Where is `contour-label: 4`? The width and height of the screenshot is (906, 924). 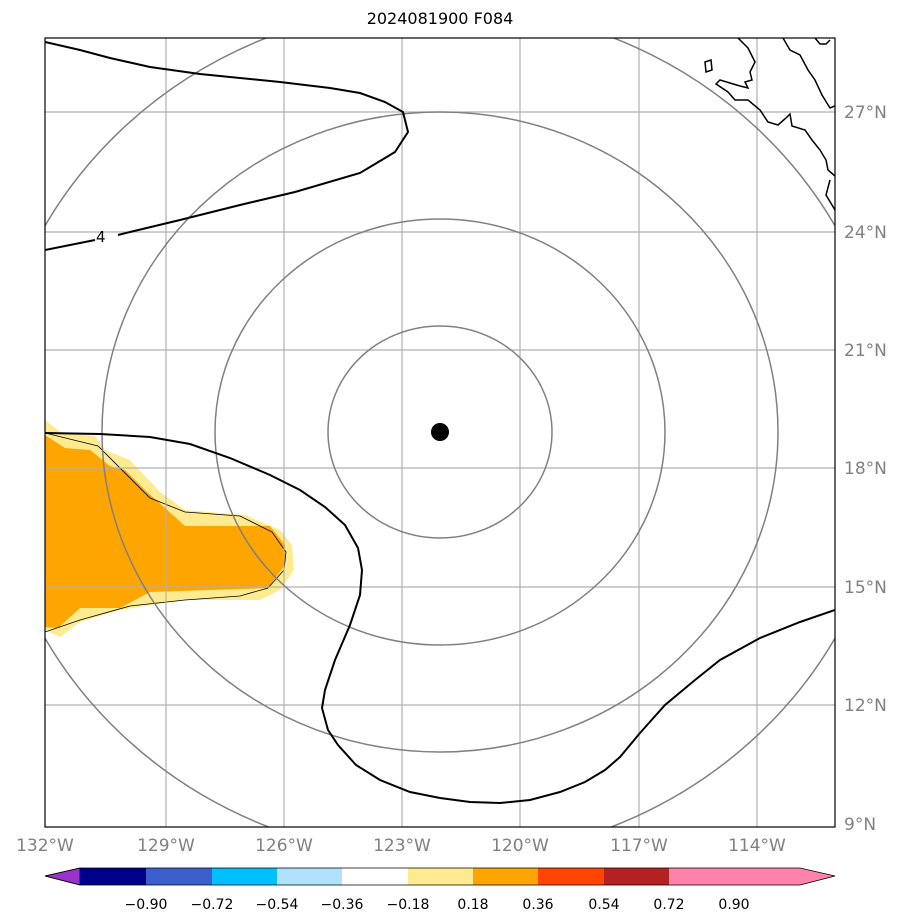 contour-label: 4 is located at coordinates (101, 237).